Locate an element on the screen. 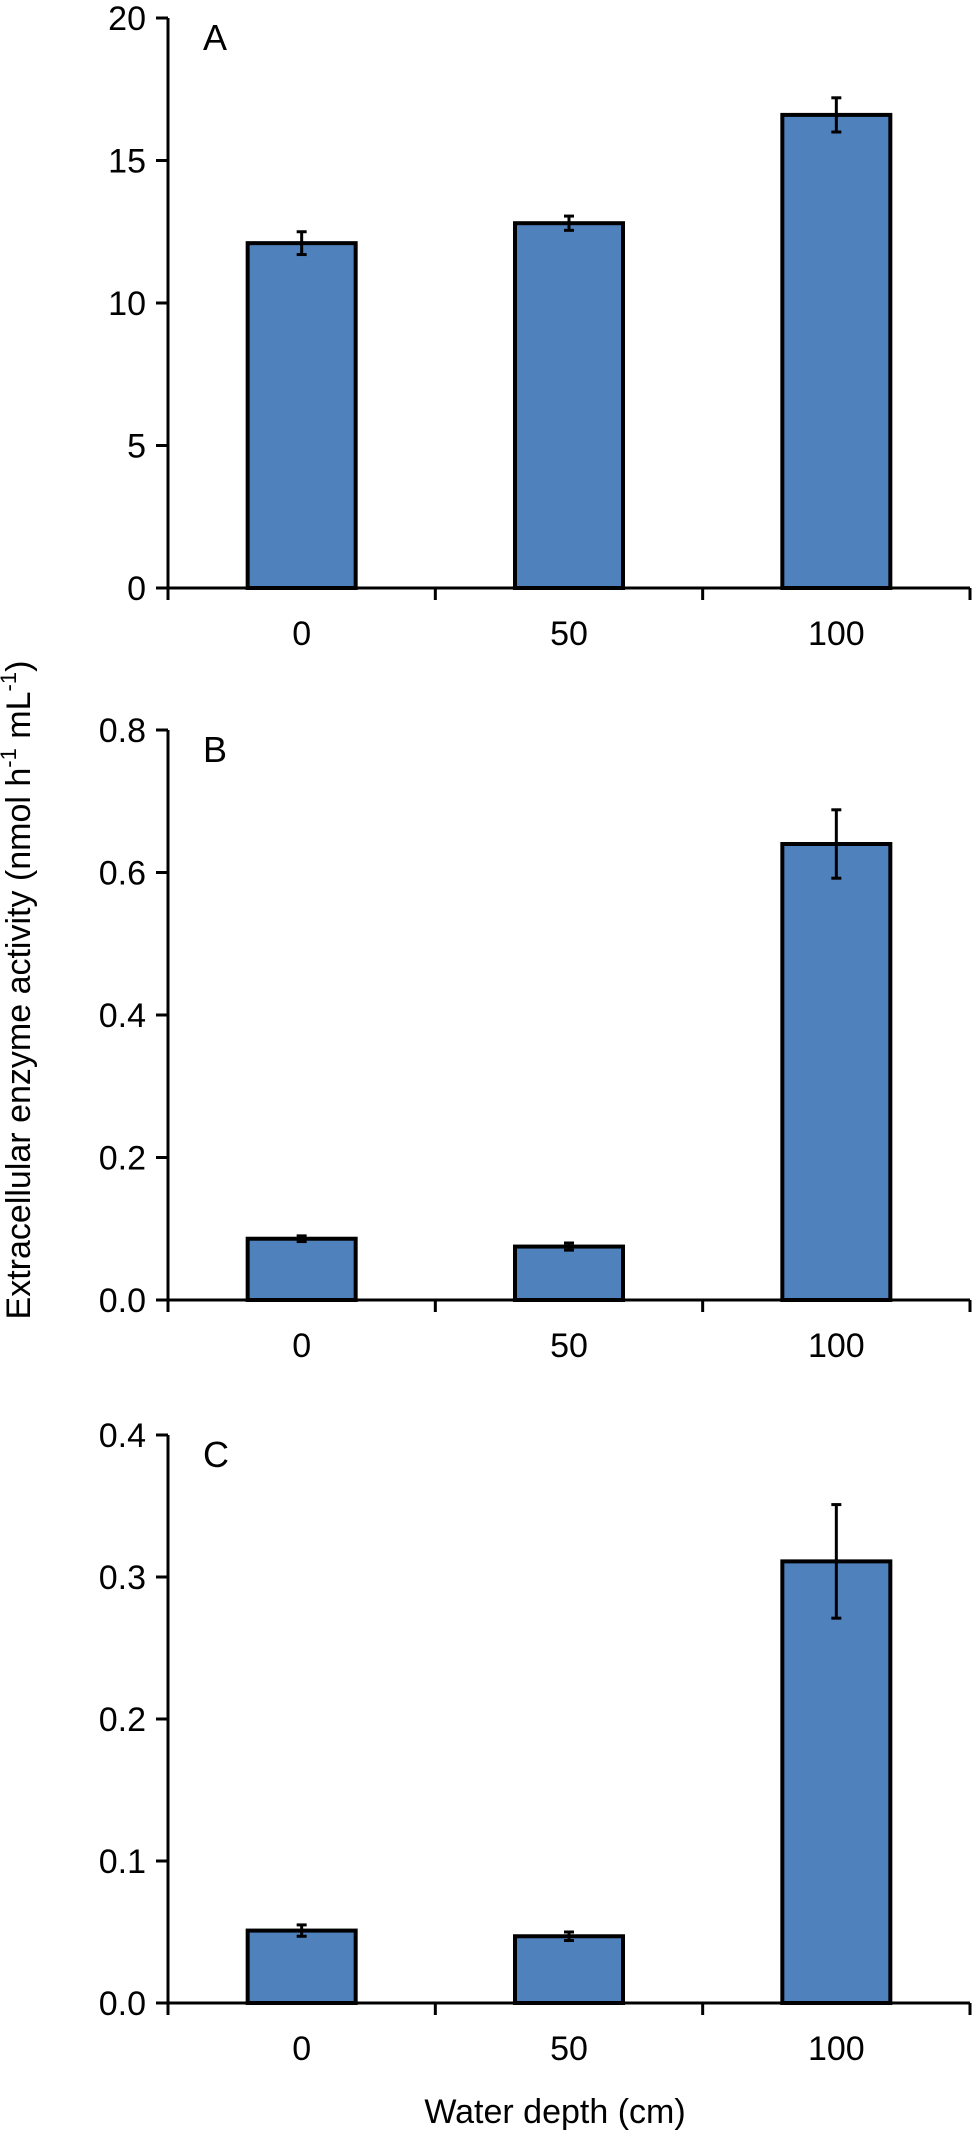  y-tick-label: 0.1 is located at coordinates (122, 1862).